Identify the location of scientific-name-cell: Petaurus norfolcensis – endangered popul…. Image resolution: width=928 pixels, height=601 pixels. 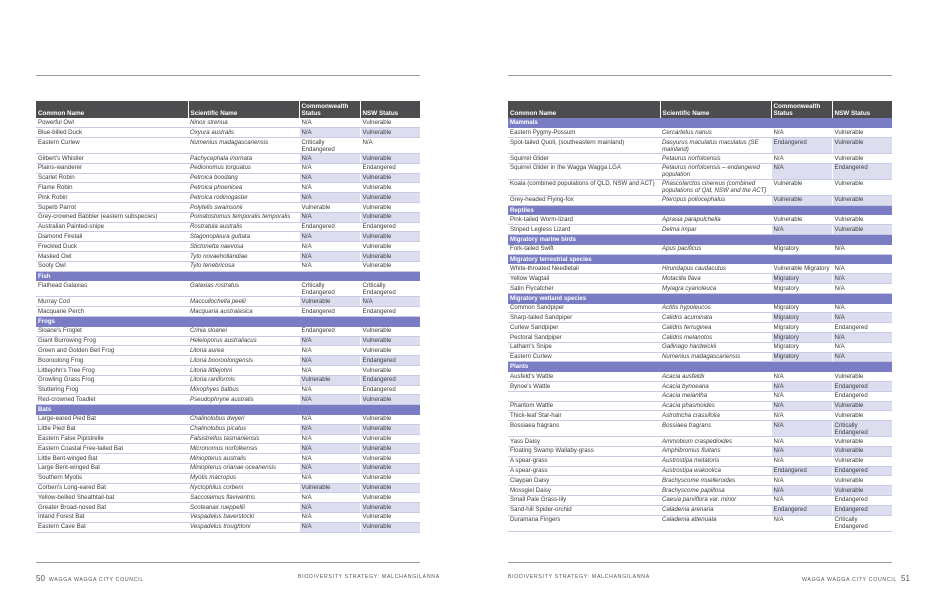
(715, 171).